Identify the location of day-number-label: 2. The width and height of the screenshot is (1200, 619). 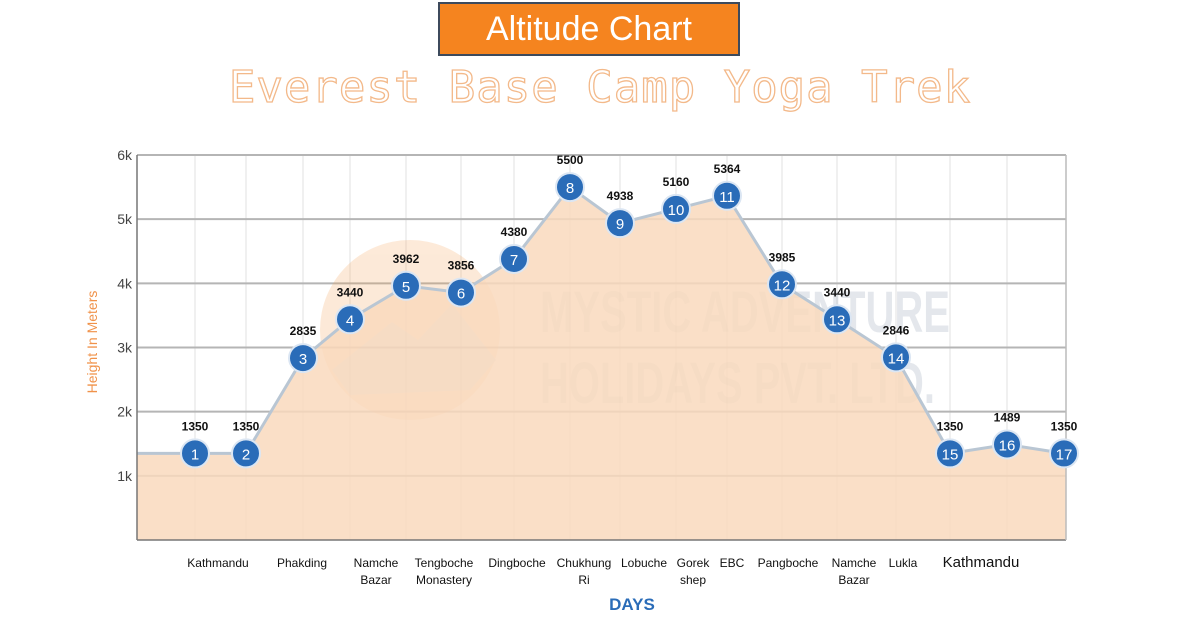
(246, 454).